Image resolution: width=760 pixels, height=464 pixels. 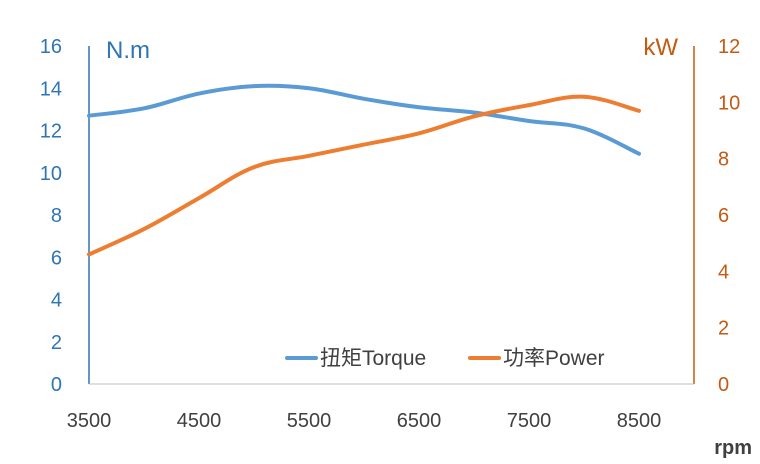 I want to click on x-tick-label: 4500, so click(x=199, y=421).